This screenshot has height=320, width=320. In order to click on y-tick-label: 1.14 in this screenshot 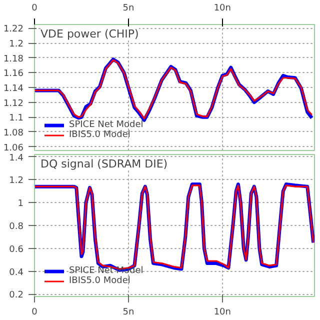, I will do `click(13, 89)`.